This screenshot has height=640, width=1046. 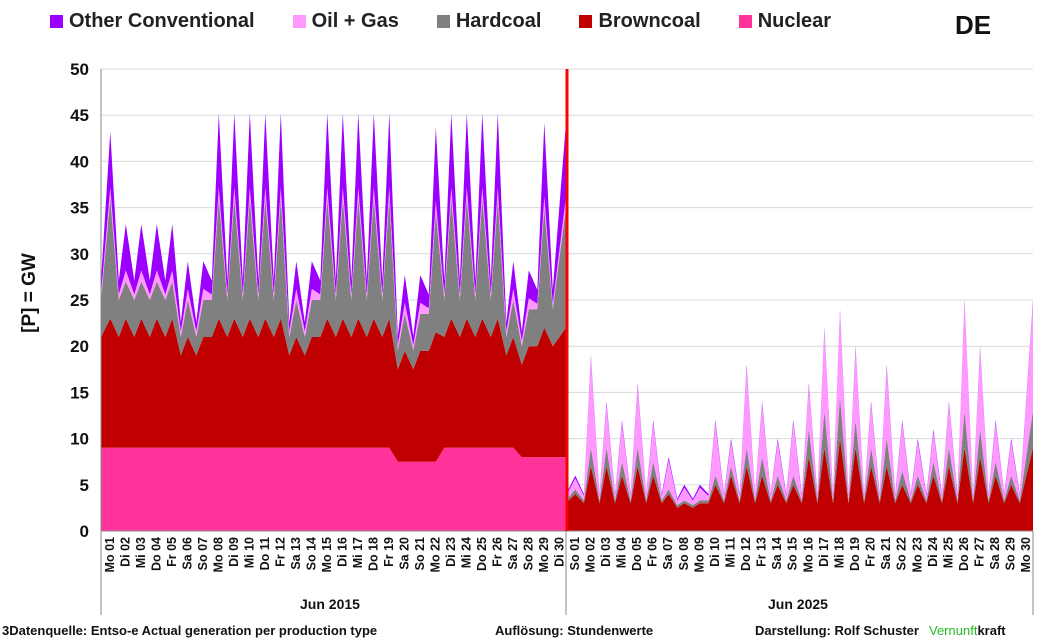 I want to click on x-tick-label: Di 30, so click(x=559, y=552).